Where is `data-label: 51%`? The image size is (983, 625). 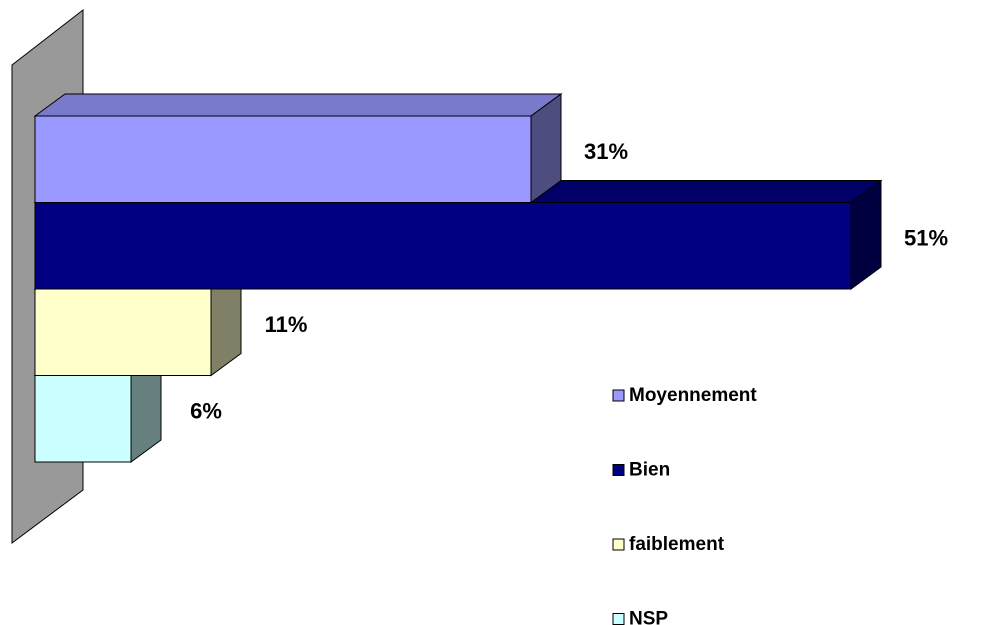 data-label: 51% is located at coordinates (926, 238).